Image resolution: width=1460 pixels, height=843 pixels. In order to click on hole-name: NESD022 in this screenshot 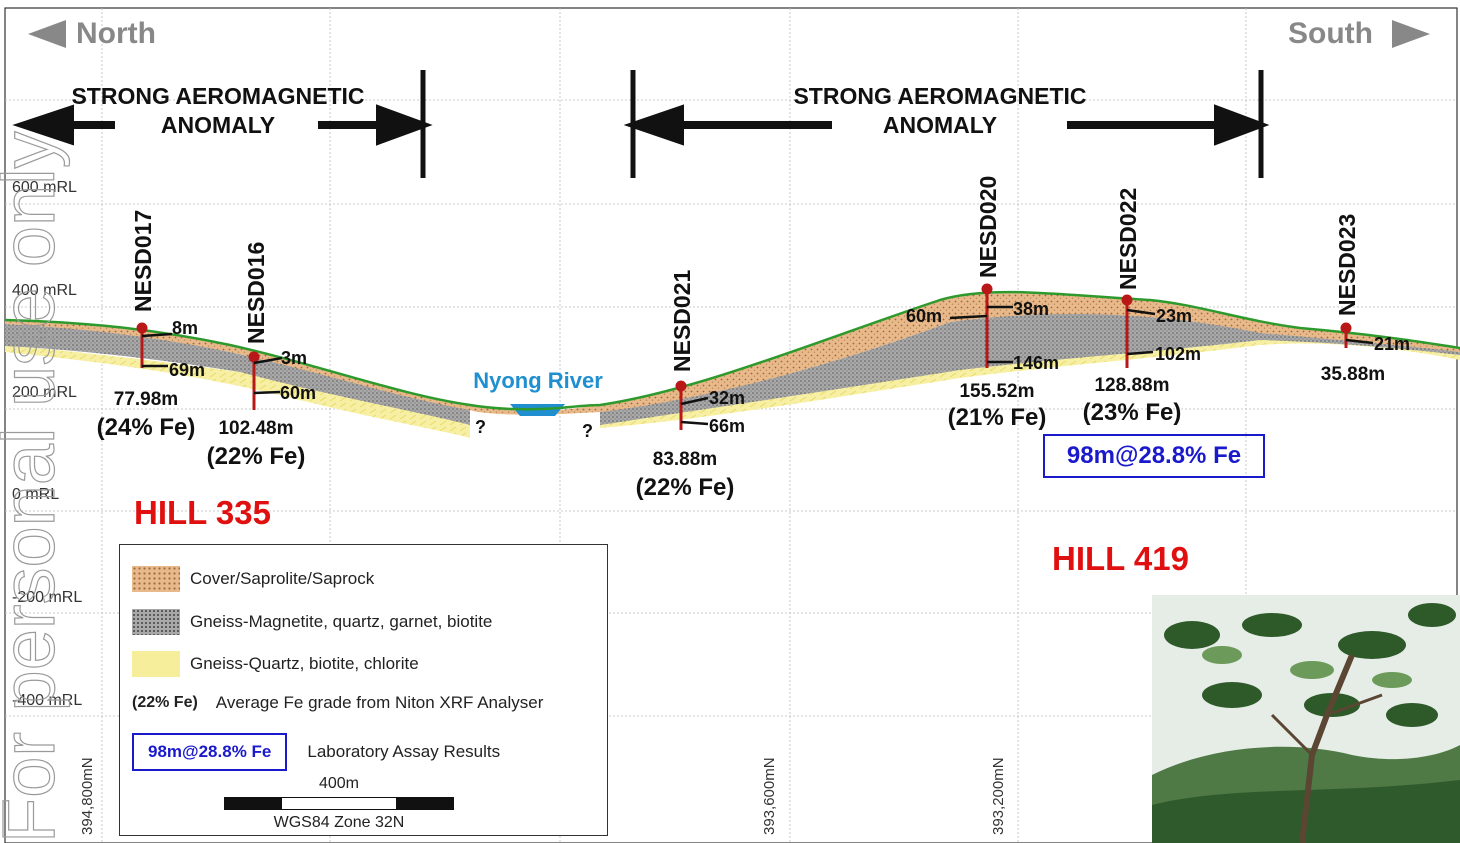, I will do `click(1128, 239)`.